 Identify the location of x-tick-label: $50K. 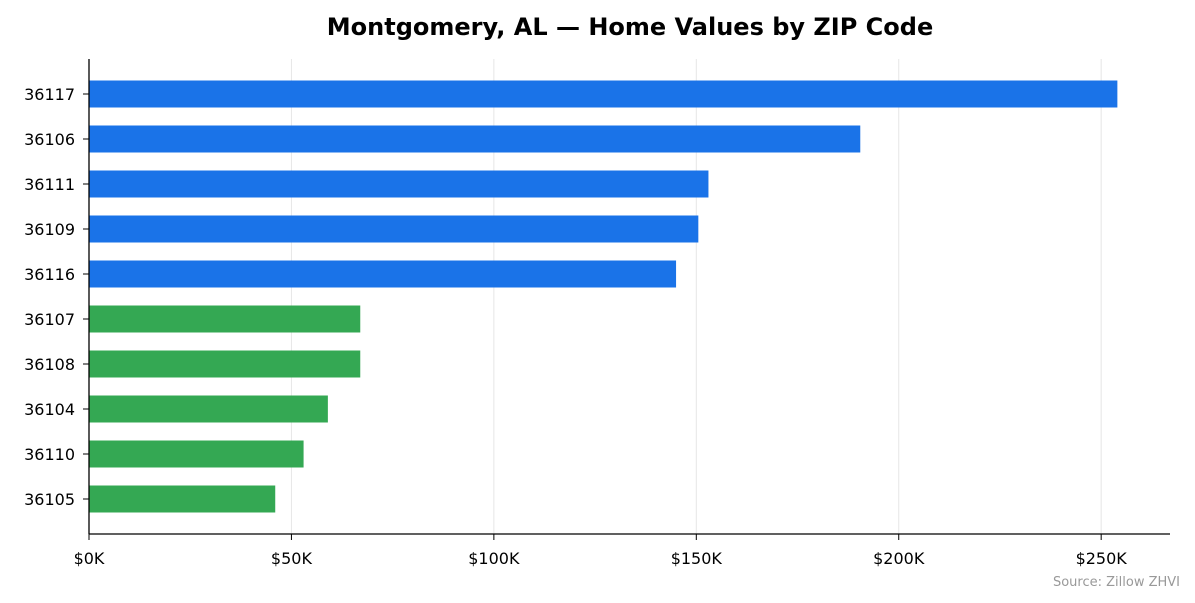
(292, 558).